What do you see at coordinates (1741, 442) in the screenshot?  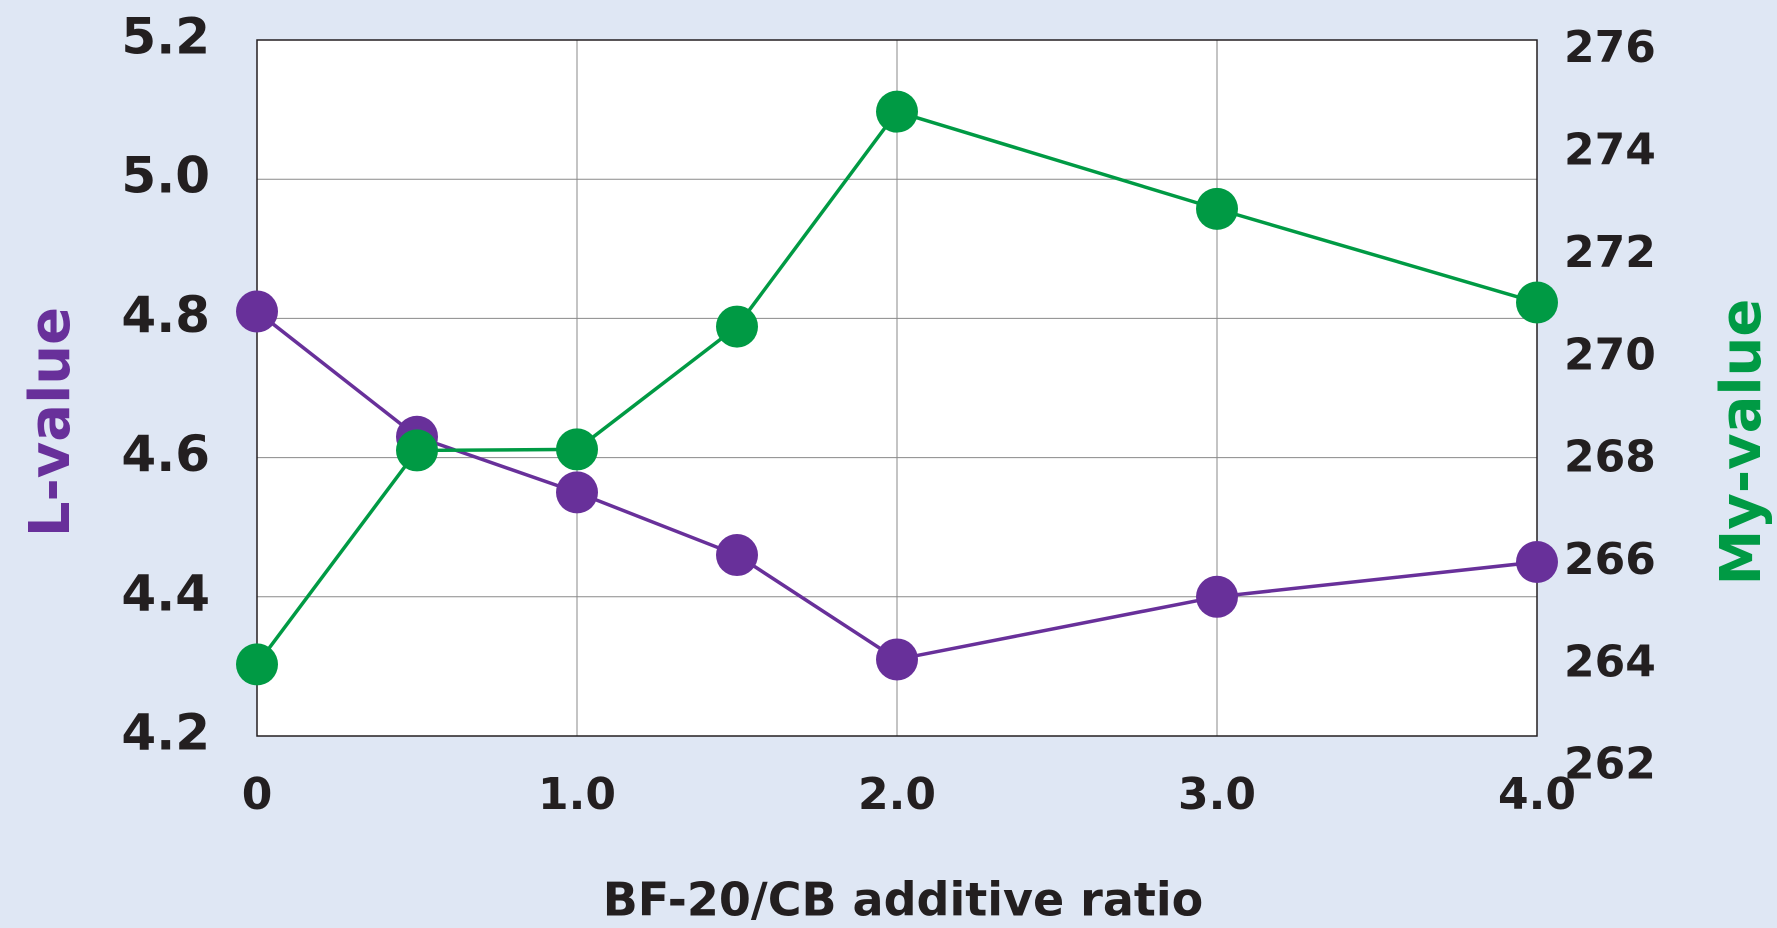 I see `y2-axis-label: My-value` at bounding box center [1741, 442].